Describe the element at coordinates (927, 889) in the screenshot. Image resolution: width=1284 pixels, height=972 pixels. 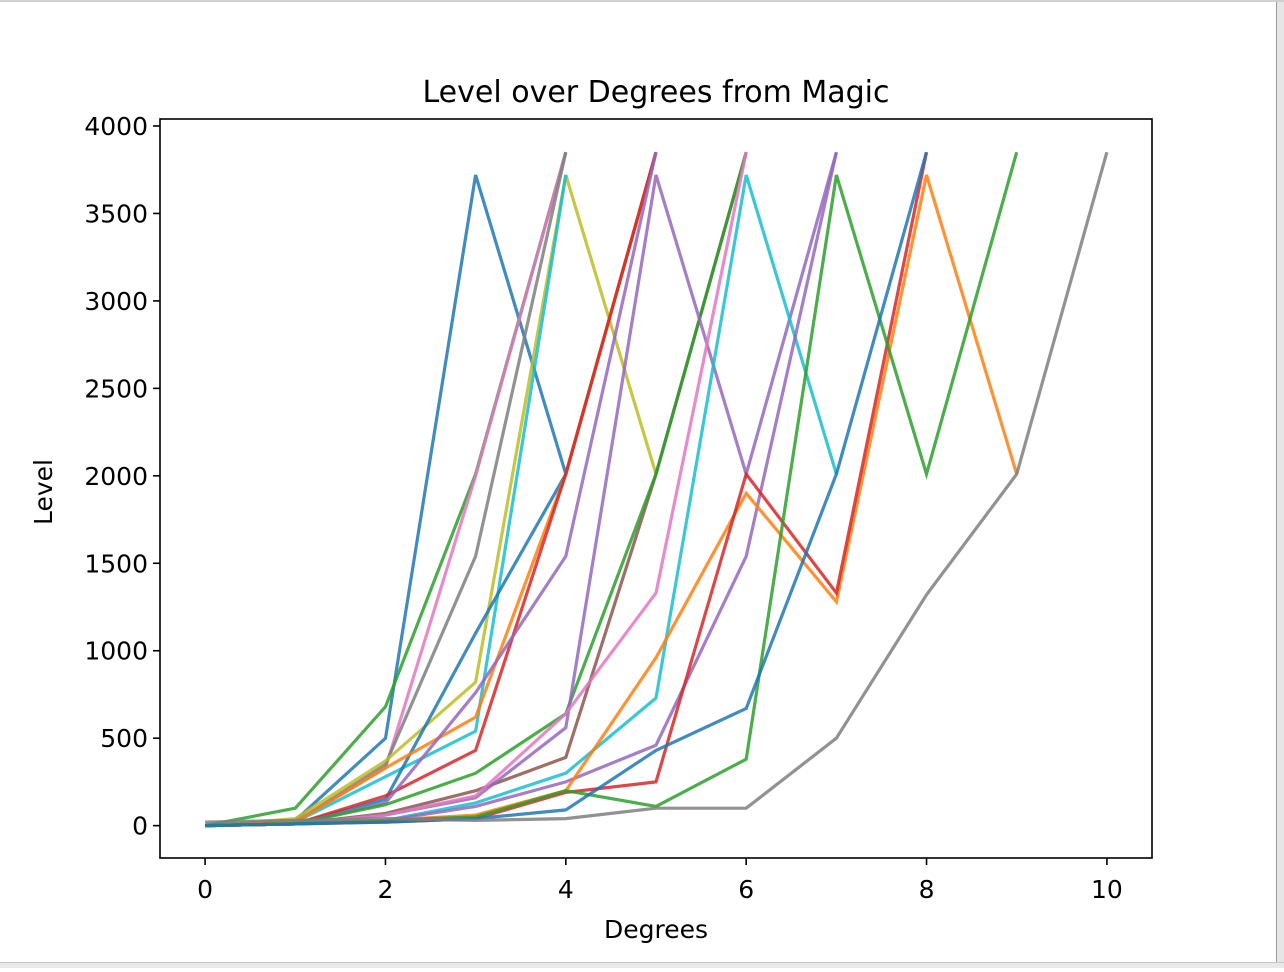
I see `x-tick-label: 8` at that location.